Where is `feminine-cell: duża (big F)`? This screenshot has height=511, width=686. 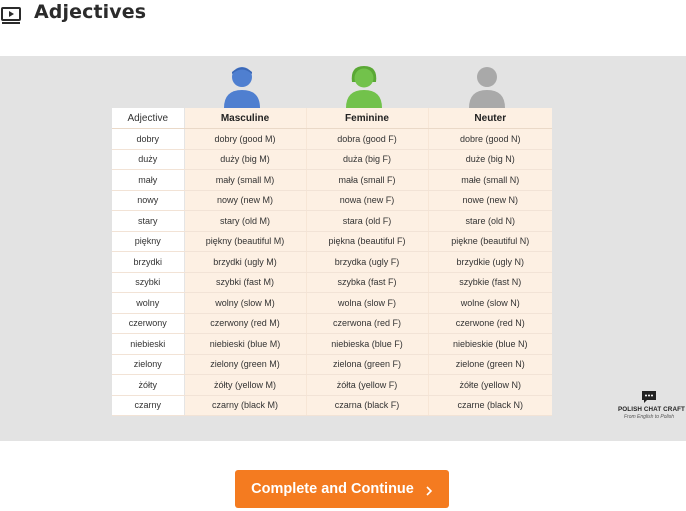 feminine-cell: duża (big F) is located at coordinates (366, 159).